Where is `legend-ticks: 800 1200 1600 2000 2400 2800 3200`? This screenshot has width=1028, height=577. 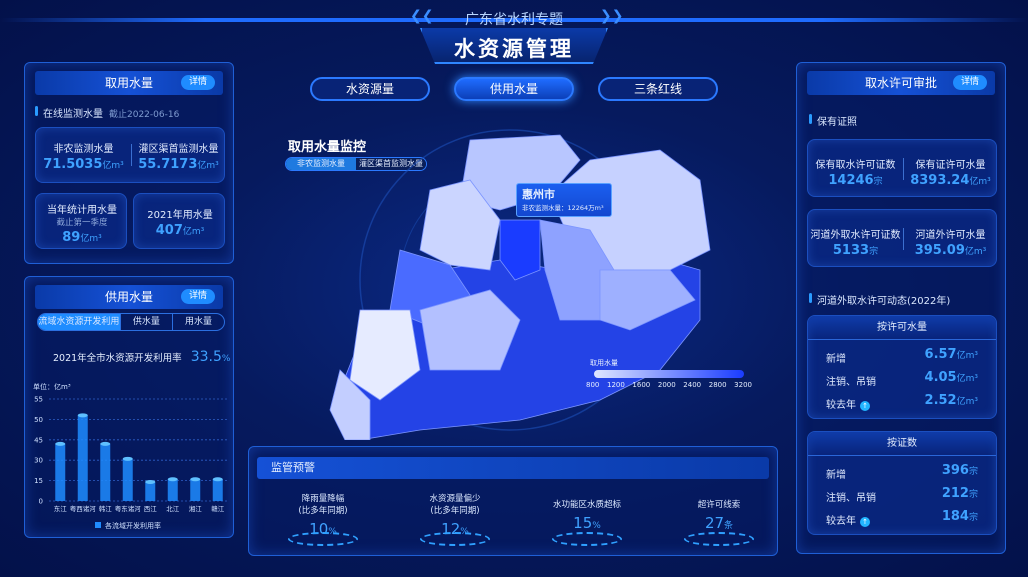
legend-ticks: 800 1200 1600 2000 2400 2800 3200 is located at coordinates (669, 385).